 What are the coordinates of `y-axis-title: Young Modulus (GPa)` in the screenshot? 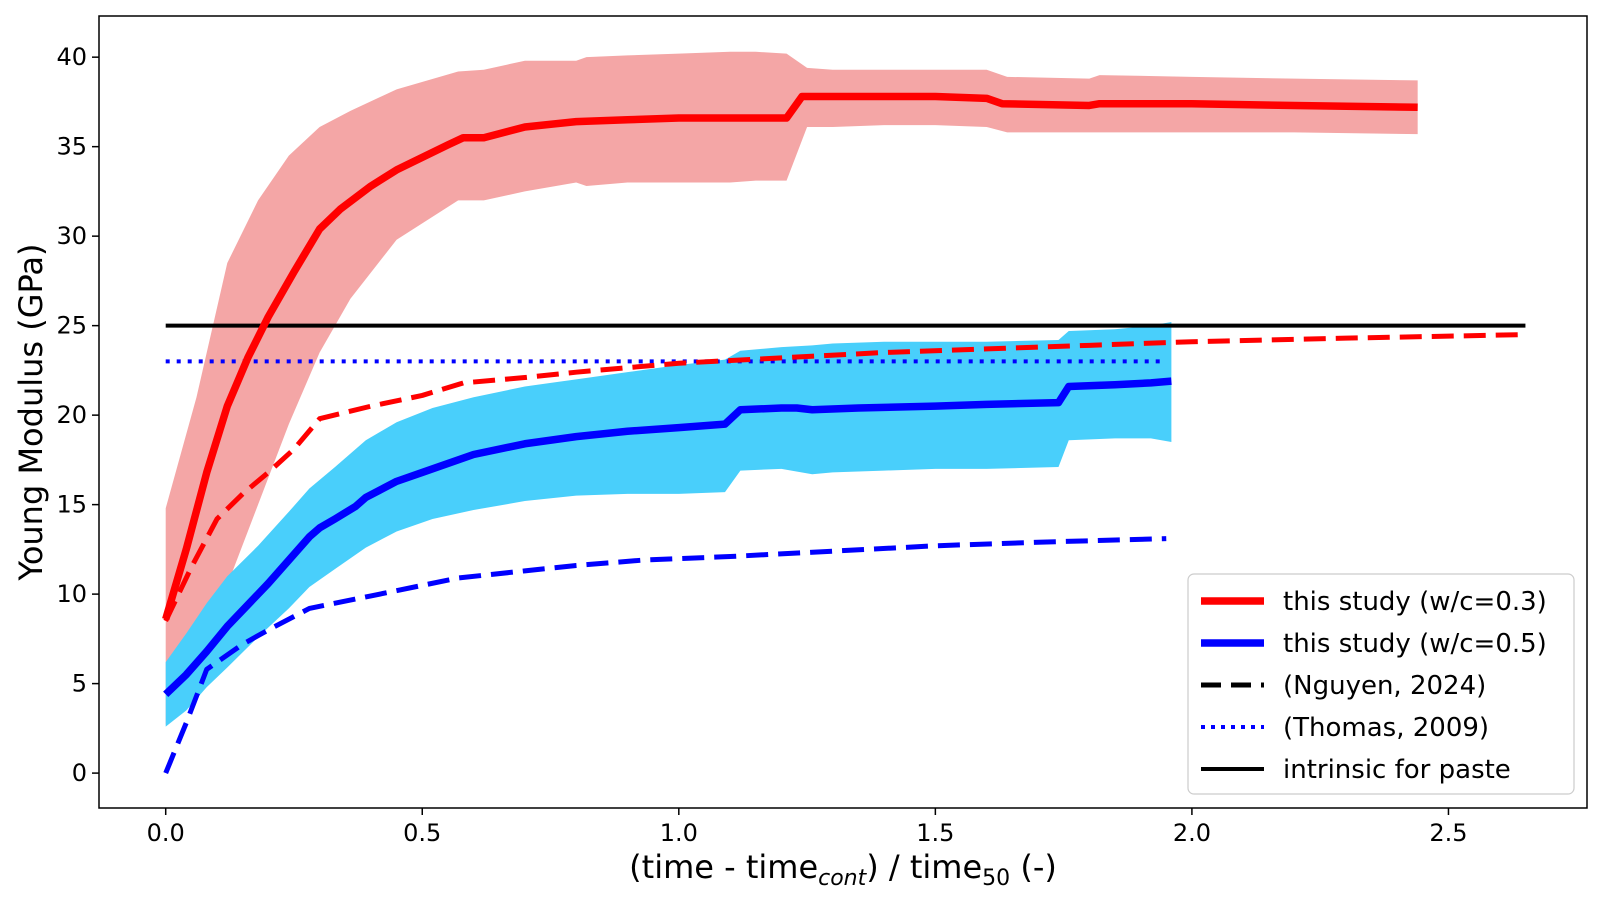 It's located at (31, 413).